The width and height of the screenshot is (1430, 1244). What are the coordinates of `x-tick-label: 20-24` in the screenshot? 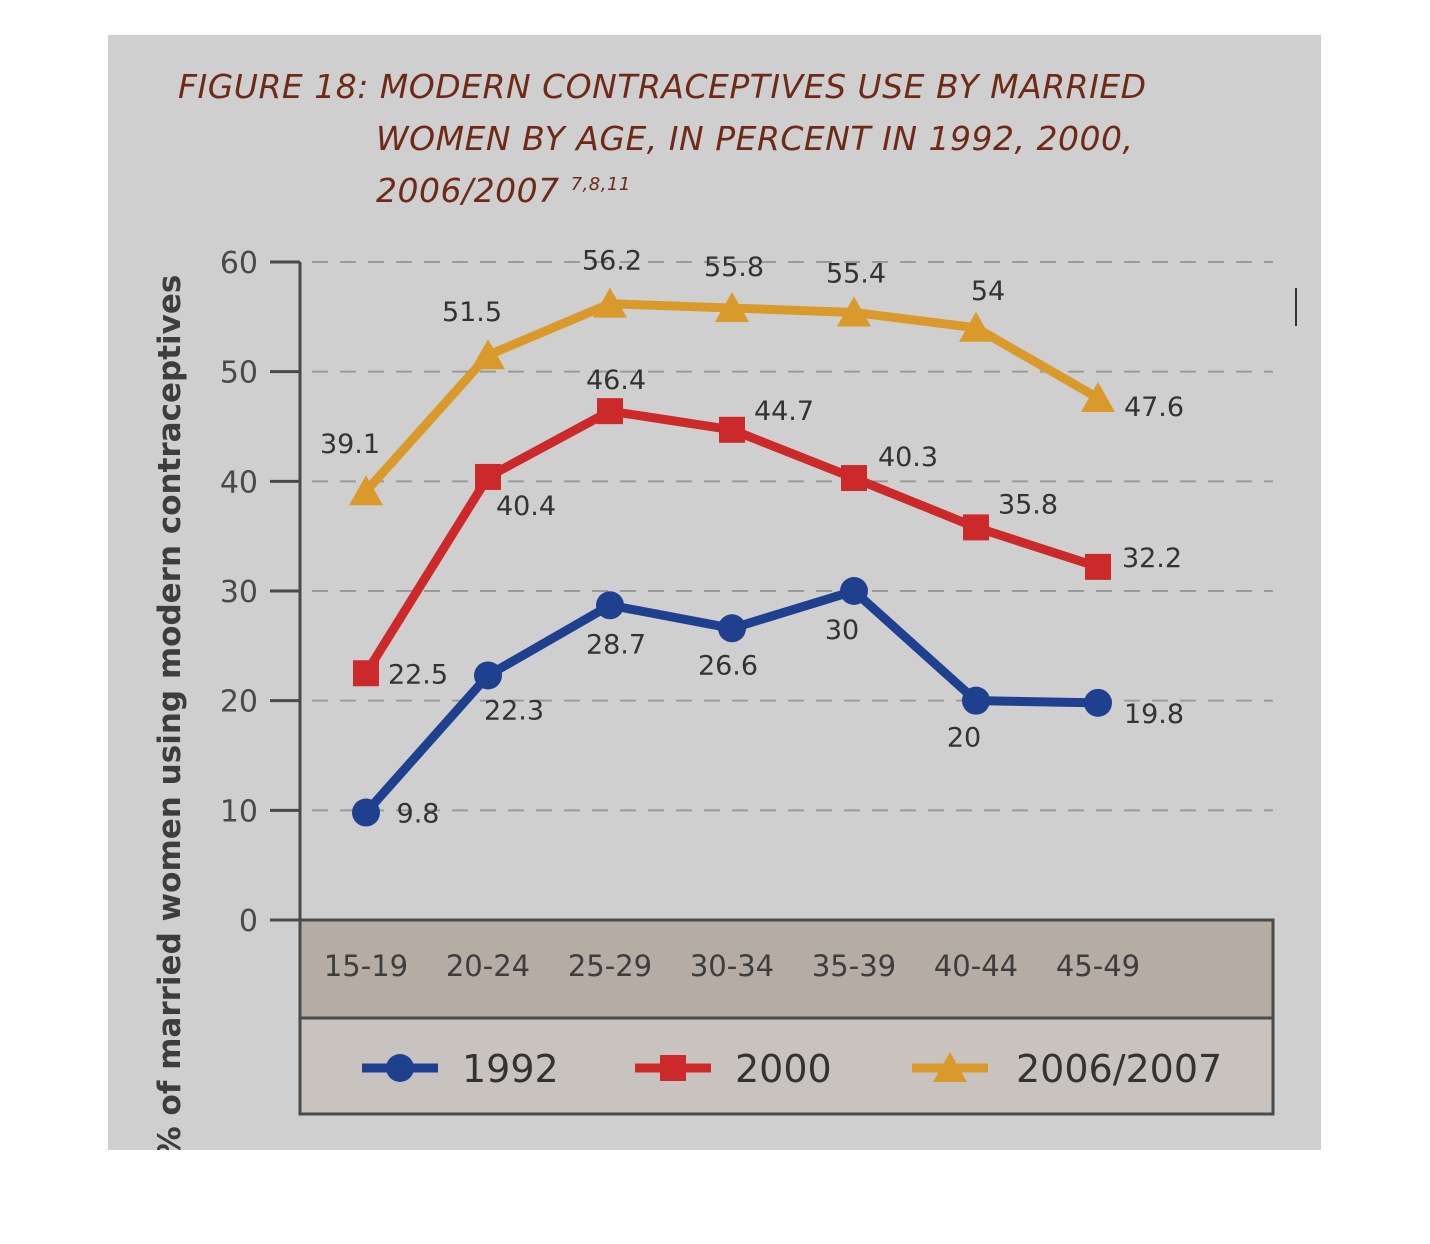 It's located at (488, 966).